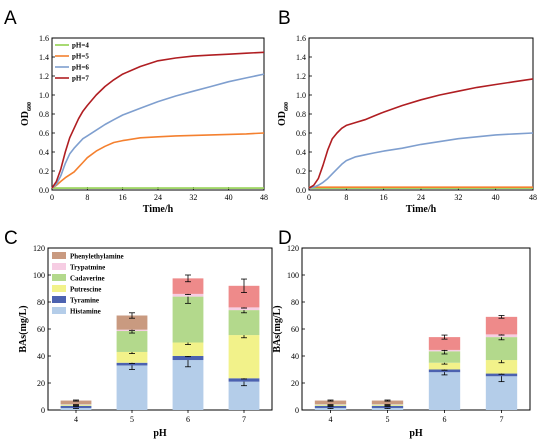 The image size is (550, 443). What do you see at coordinates (85, 312) in the screenshot?
I see `legend-label: Histamine` at bounding box center [85, 312].